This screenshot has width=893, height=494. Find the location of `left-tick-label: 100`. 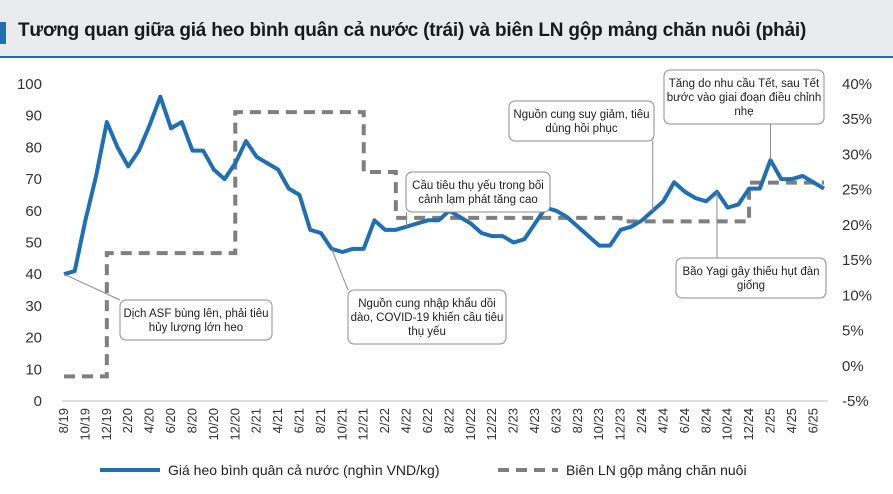

left-tick-label: 100 is located at coordinates (29, 84).